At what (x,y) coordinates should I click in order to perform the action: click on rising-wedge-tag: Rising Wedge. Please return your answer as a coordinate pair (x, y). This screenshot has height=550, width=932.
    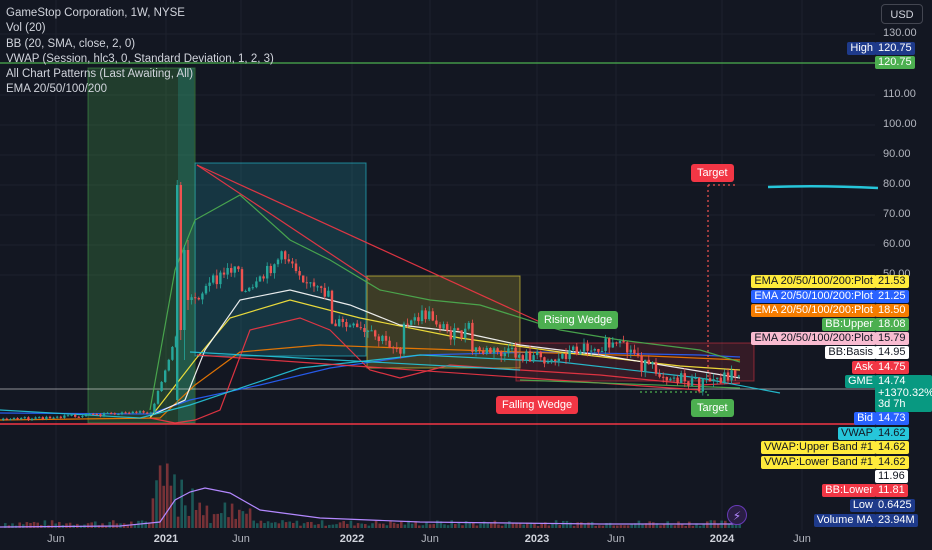
    Looking at the image, I should click on (578, 320).